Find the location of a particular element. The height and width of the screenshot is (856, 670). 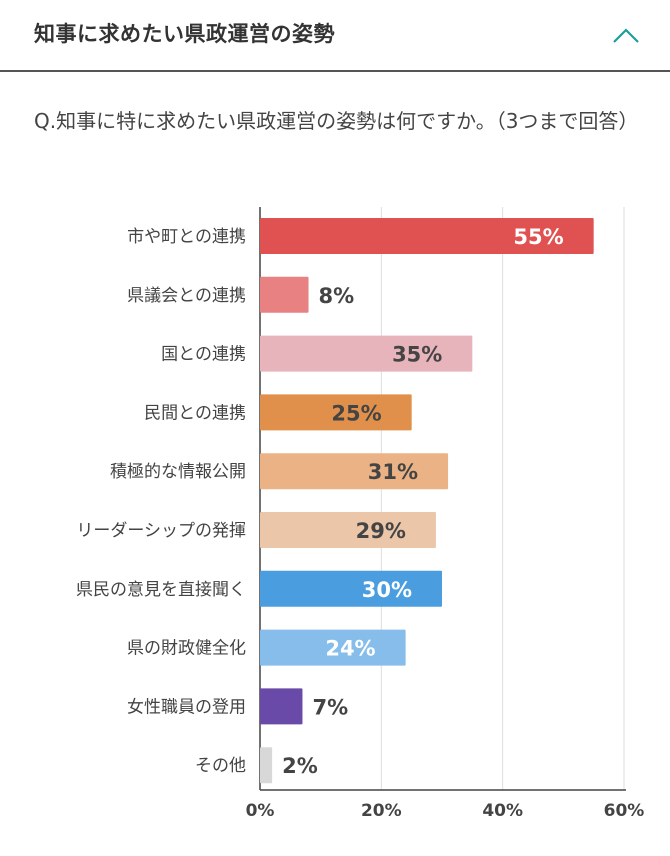

accordion-header: 知事に求めたい県政運営の姿勢 is located at coordinates (335, 36).